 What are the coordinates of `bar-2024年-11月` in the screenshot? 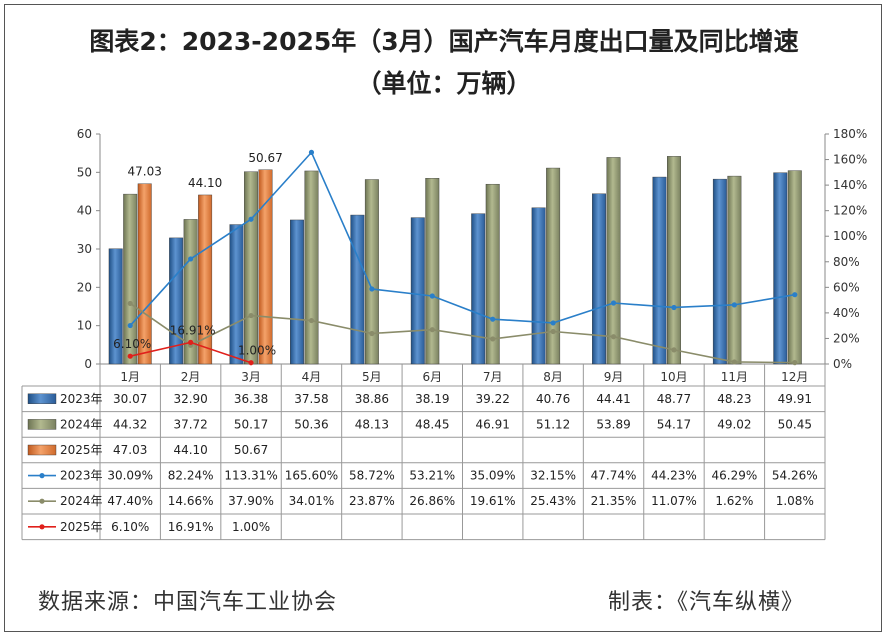 It's located at (734, 270).